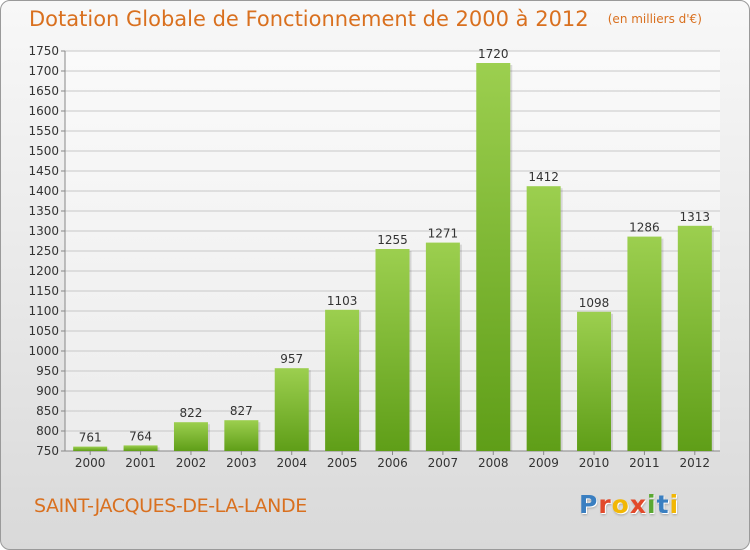 The width and height of the screenshot is (750, 550). I want to click on x-tick-label-2006: 2006, so click(392, 463).